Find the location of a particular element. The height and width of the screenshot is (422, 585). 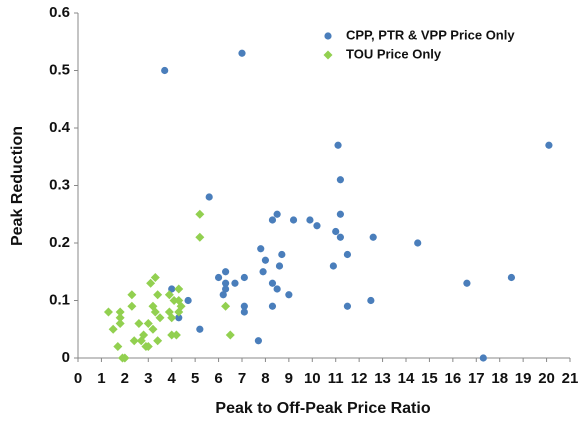

x-tick-label: 18 is located at coordinates (499, 378).